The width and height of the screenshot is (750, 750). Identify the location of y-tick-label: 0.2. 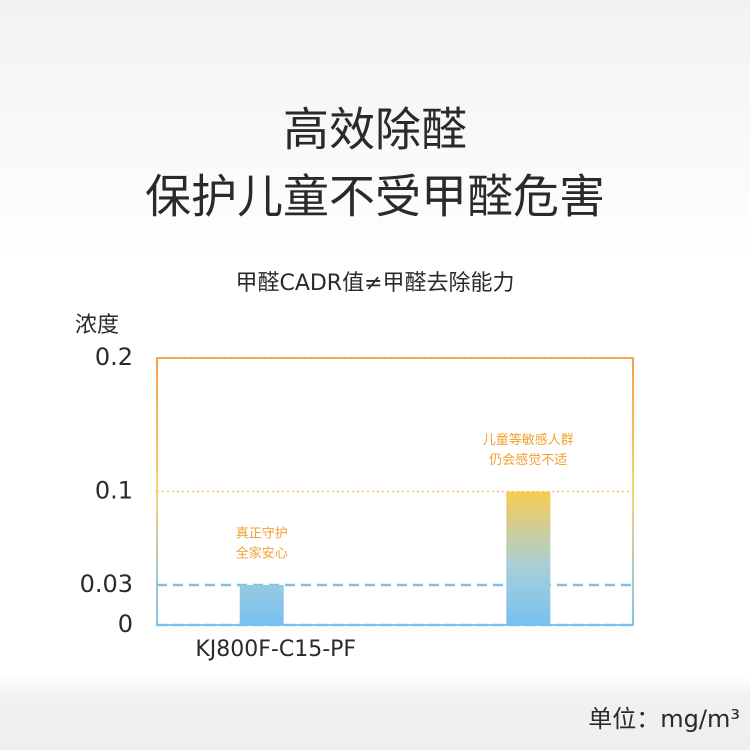
(114, 357).